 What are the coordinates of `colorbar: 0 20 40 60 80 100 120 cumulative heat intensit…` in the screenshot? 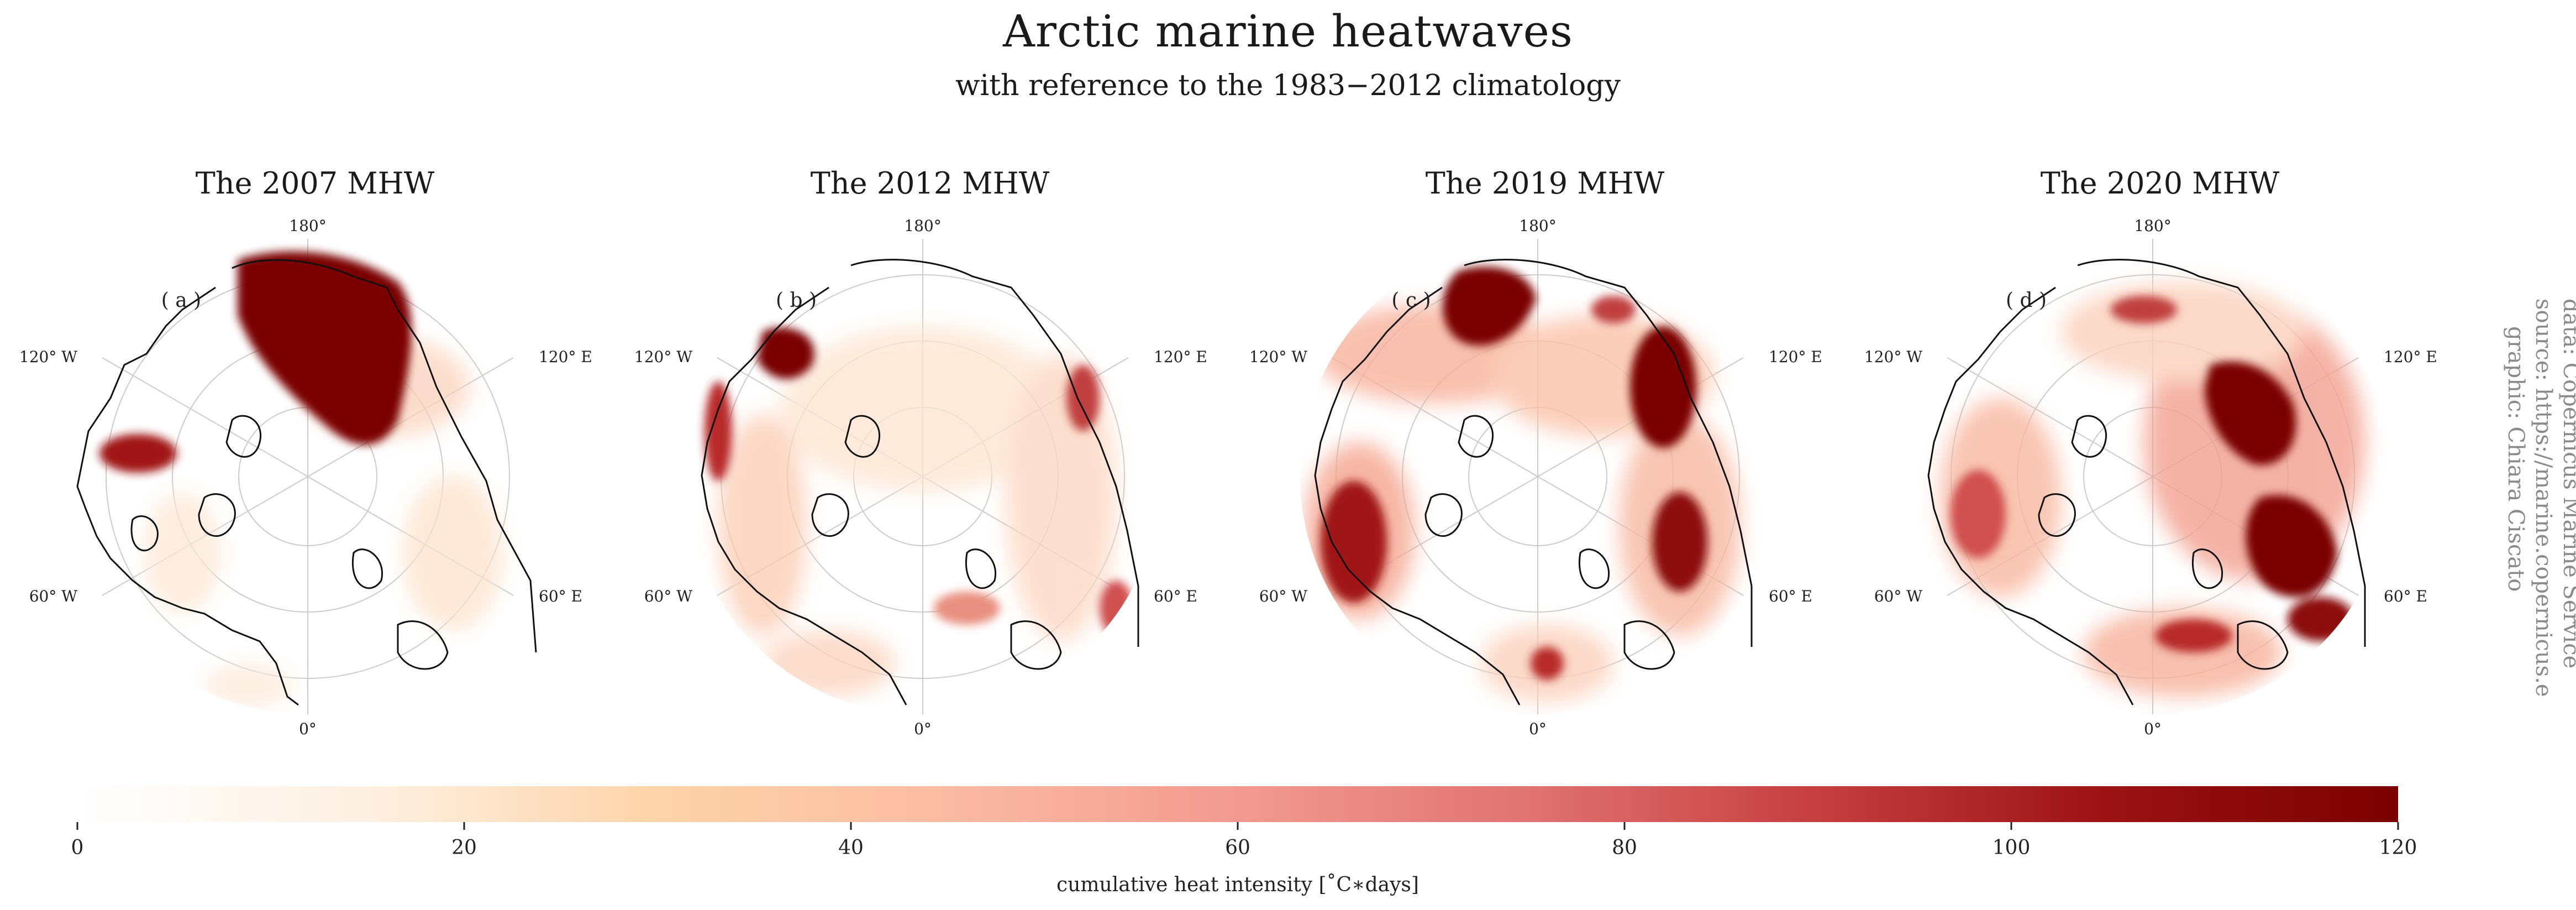 It's located at (1244, 841).